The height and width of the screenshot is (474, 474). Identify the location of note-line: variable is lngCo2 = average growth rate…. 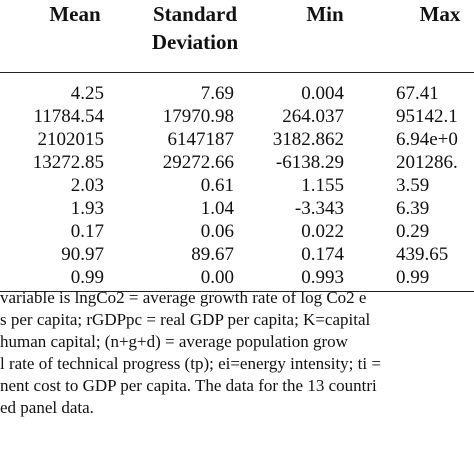
(183, 297).